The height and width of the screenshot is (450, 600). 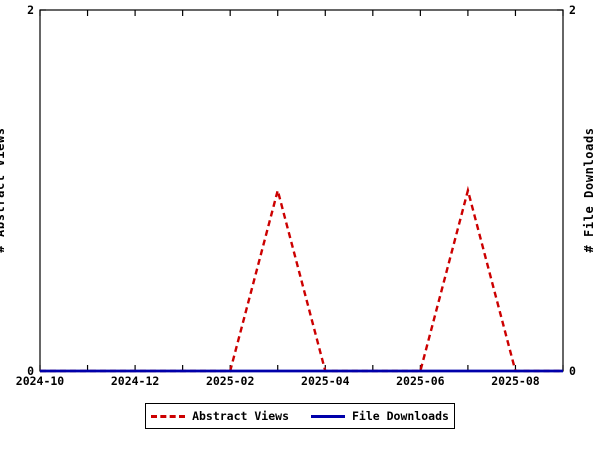 I want to click on y-axis-right-tick-bottom: 0, so click(x=572, y=371).